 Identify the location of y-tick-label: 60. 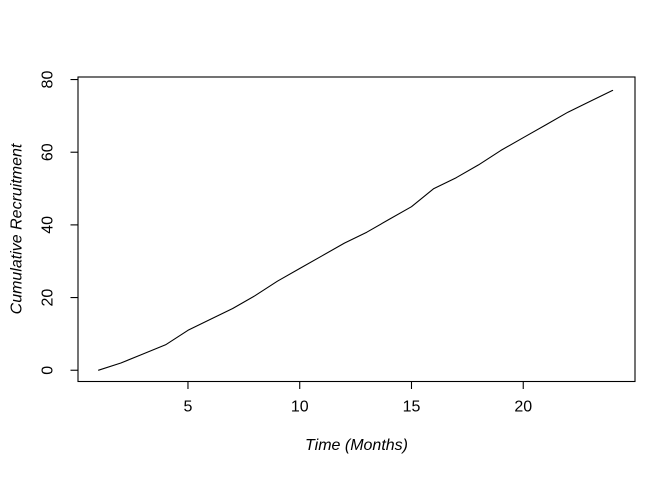
(48, 152).